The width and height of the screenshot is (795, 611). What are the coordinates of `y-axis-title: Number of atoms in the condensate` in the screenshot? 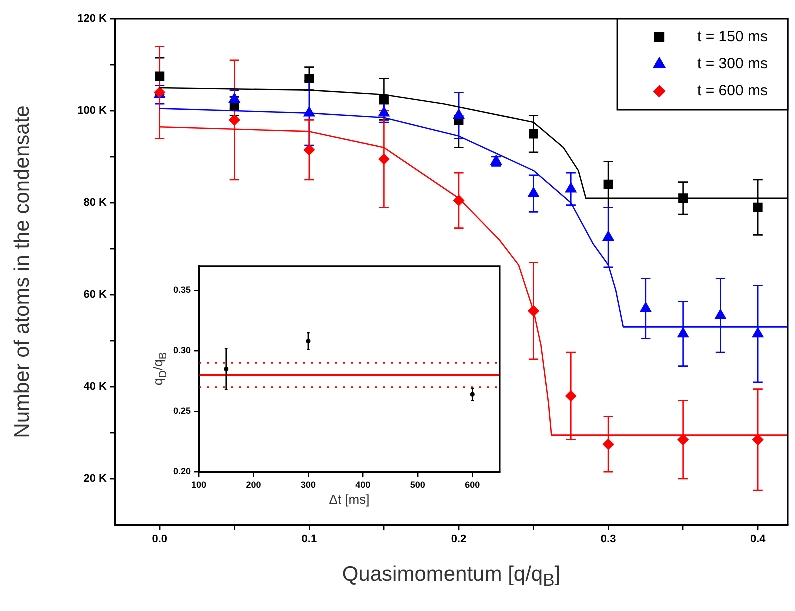 It's located at (22, 272).